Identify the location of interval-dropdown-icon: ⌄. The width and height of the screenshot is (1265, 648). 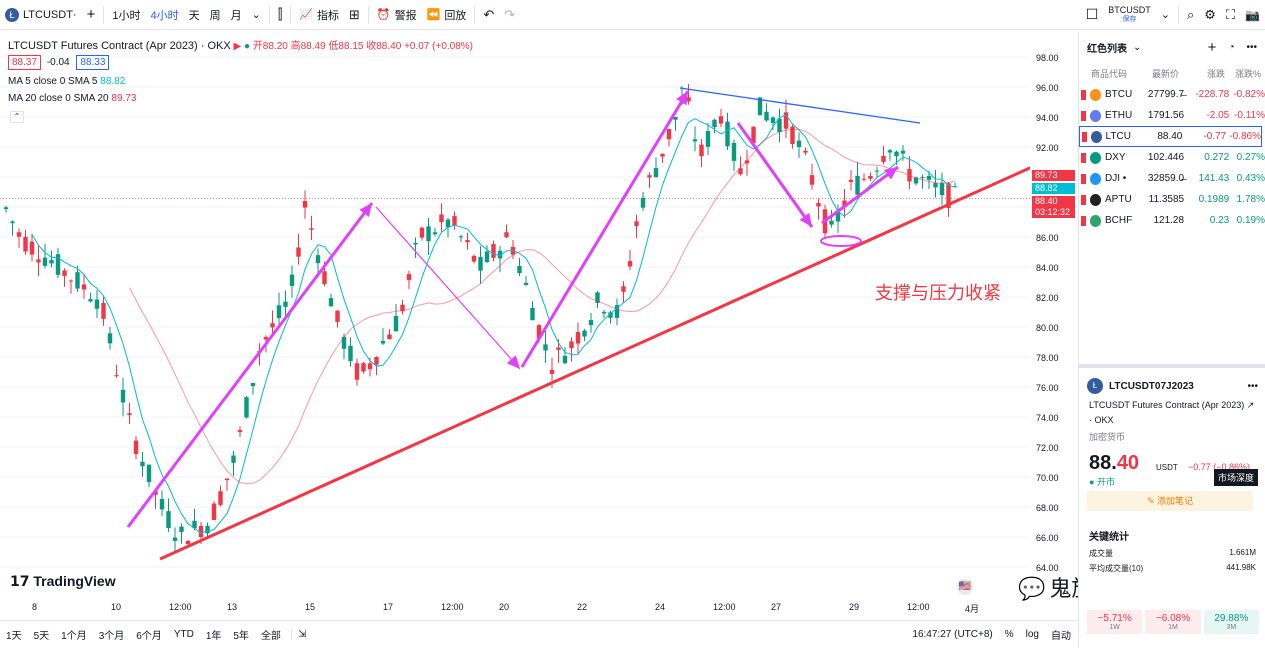
(256, 15).